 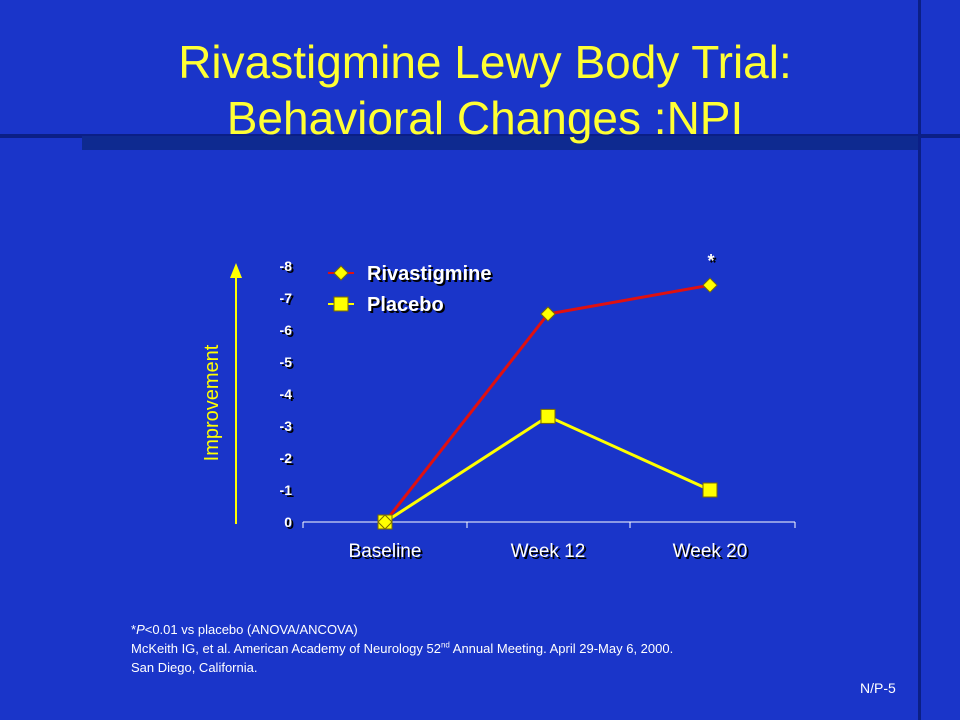 I want to click on legend-label-placebo-text: Placebo, so click(x=405, y=305).